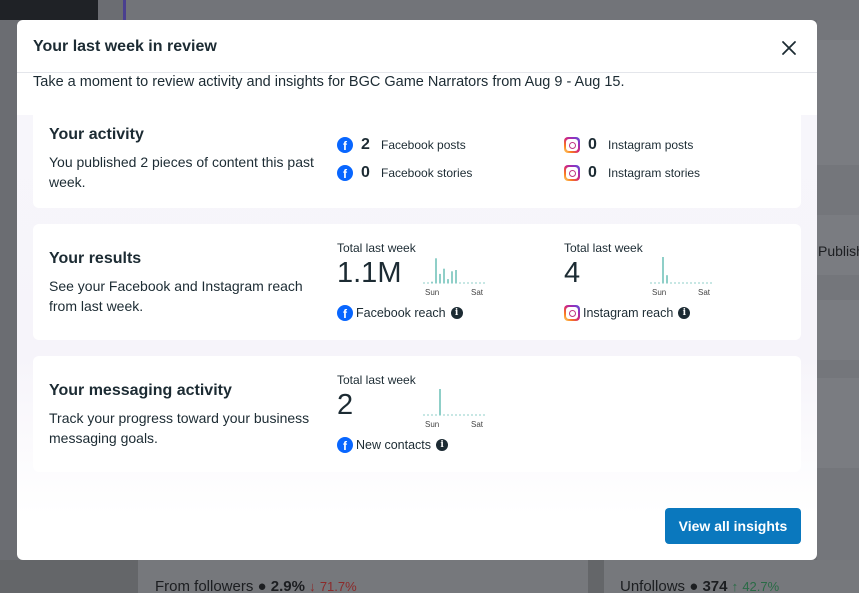 Image resolution: width=859 pixels, height=593 pixels. I want to click on background-followers-stat: From followers ● 2.9% ↓ 71.7%, so click(256, 585).